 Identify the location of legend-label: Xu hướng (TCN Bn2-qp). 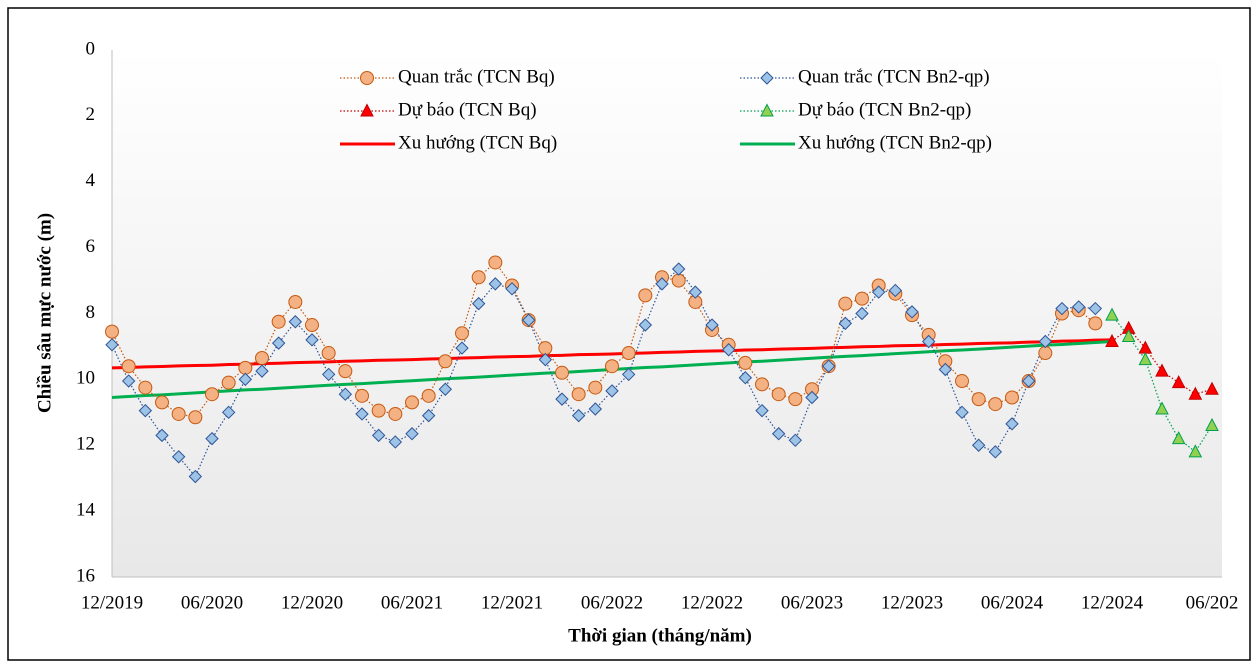
(895, 142).